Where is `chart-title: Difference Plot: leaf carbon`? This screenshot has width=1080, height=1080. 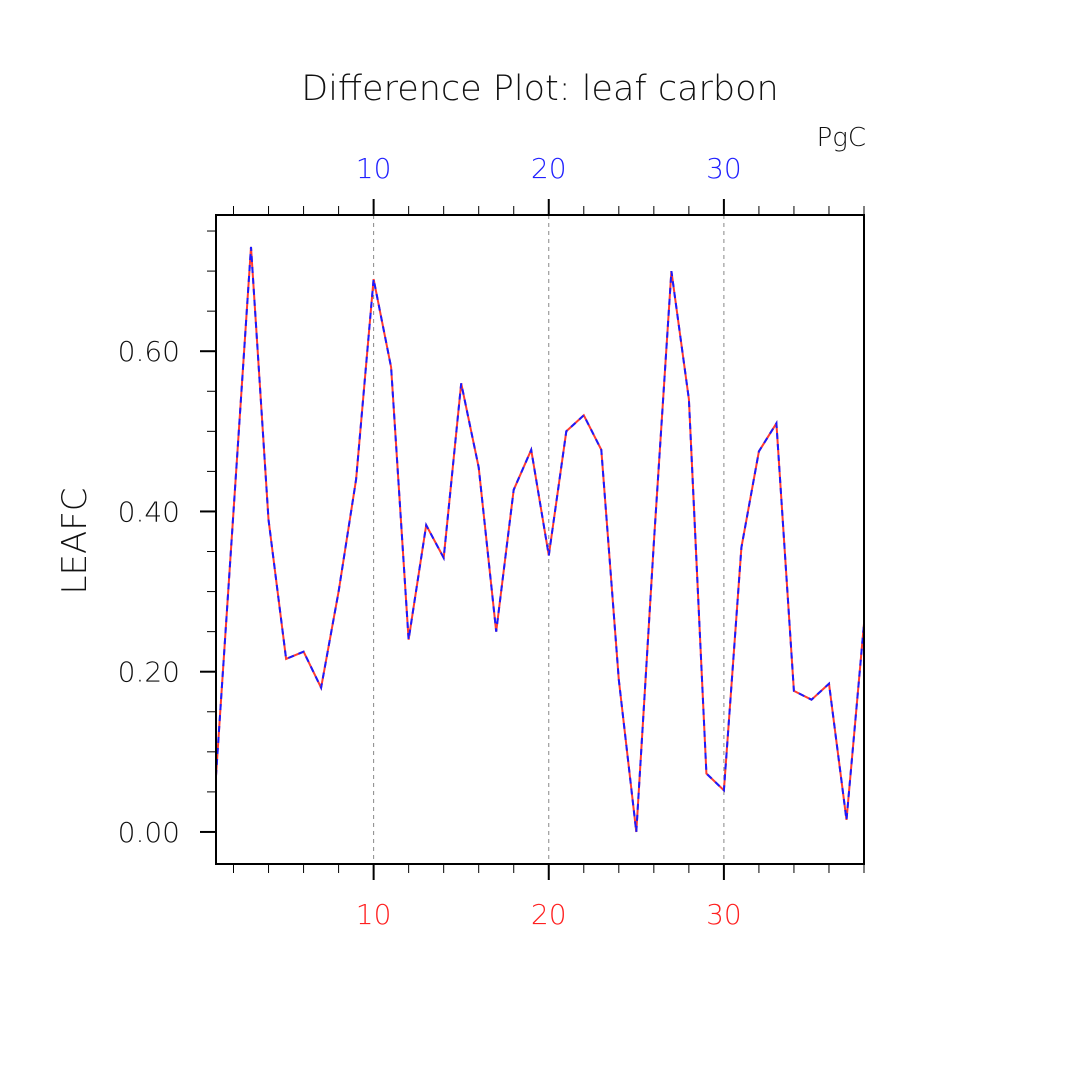
chart-title: Difference Plot: leaf carbon is located at coordinates (540, 89).